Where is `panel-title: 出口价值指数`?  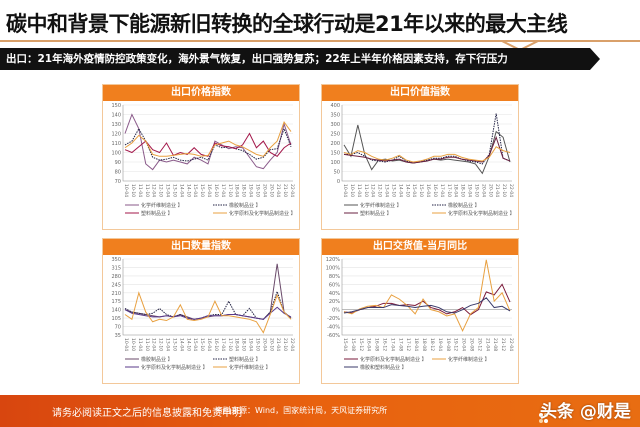 panel-title: 出口价值指数 is located at coordinates (420, 93).